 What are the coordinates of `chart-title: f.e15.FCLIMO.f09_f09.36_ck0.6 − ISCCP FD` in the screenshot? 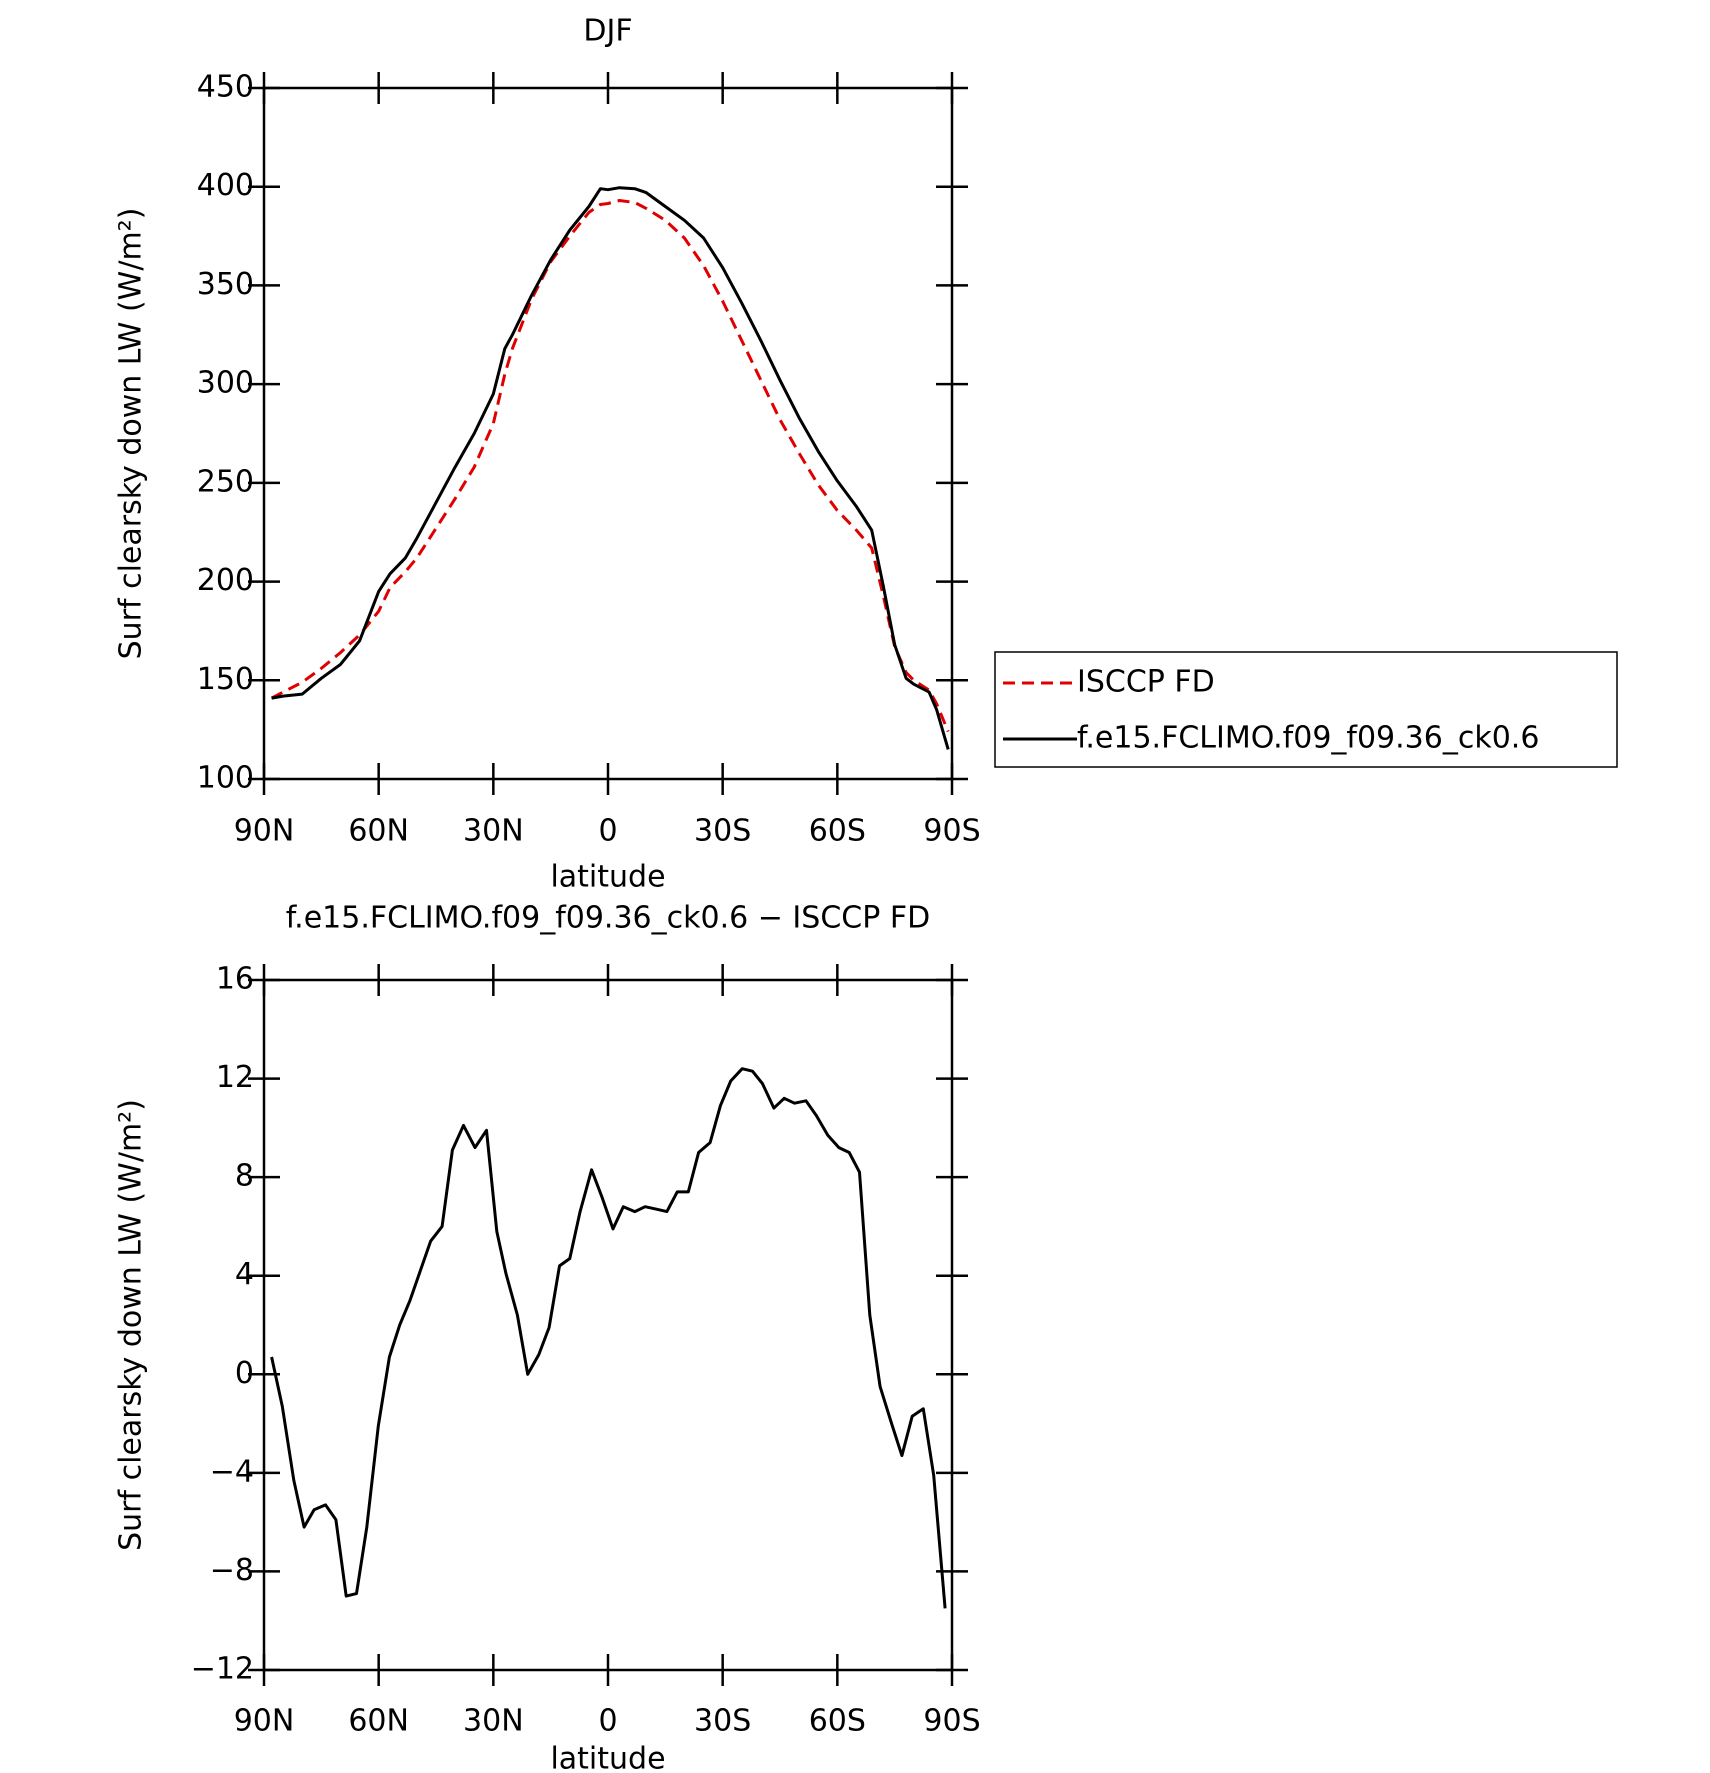 It's located at (608, 918).